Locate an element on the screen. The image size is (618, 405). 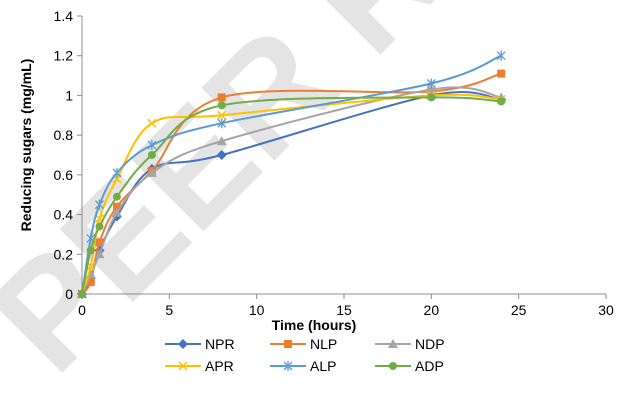
legend: NPR NLP NDP APR ALP ADP is located at coordinates (305, 355).